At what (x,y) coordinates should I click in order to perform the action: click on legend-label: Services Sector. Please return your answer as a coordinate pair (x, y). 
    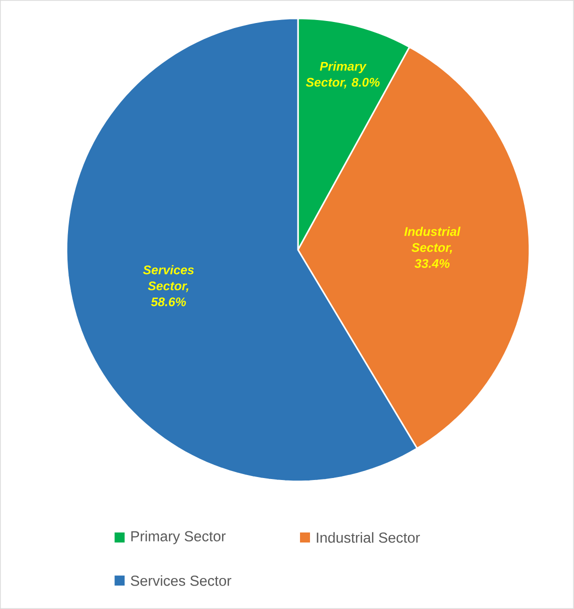
    Looking at the image, I should click on (181, 580).